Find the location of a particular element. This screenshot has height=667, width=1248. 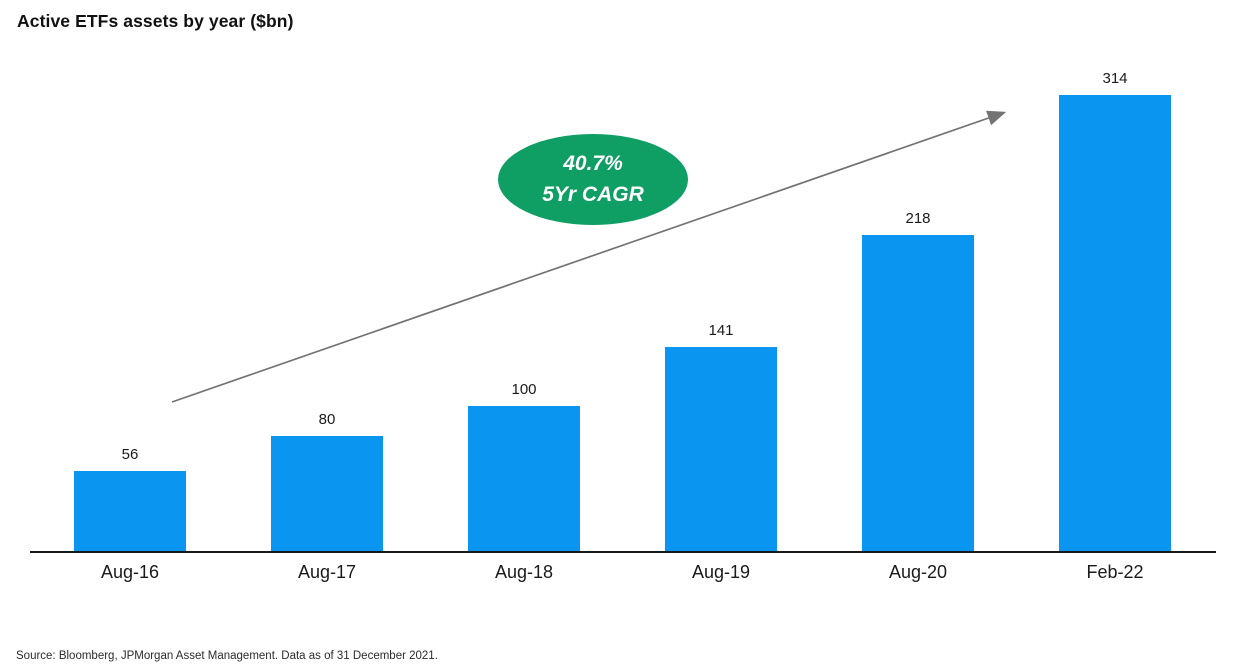

x-axis-line is located at coordinates (623, 552).